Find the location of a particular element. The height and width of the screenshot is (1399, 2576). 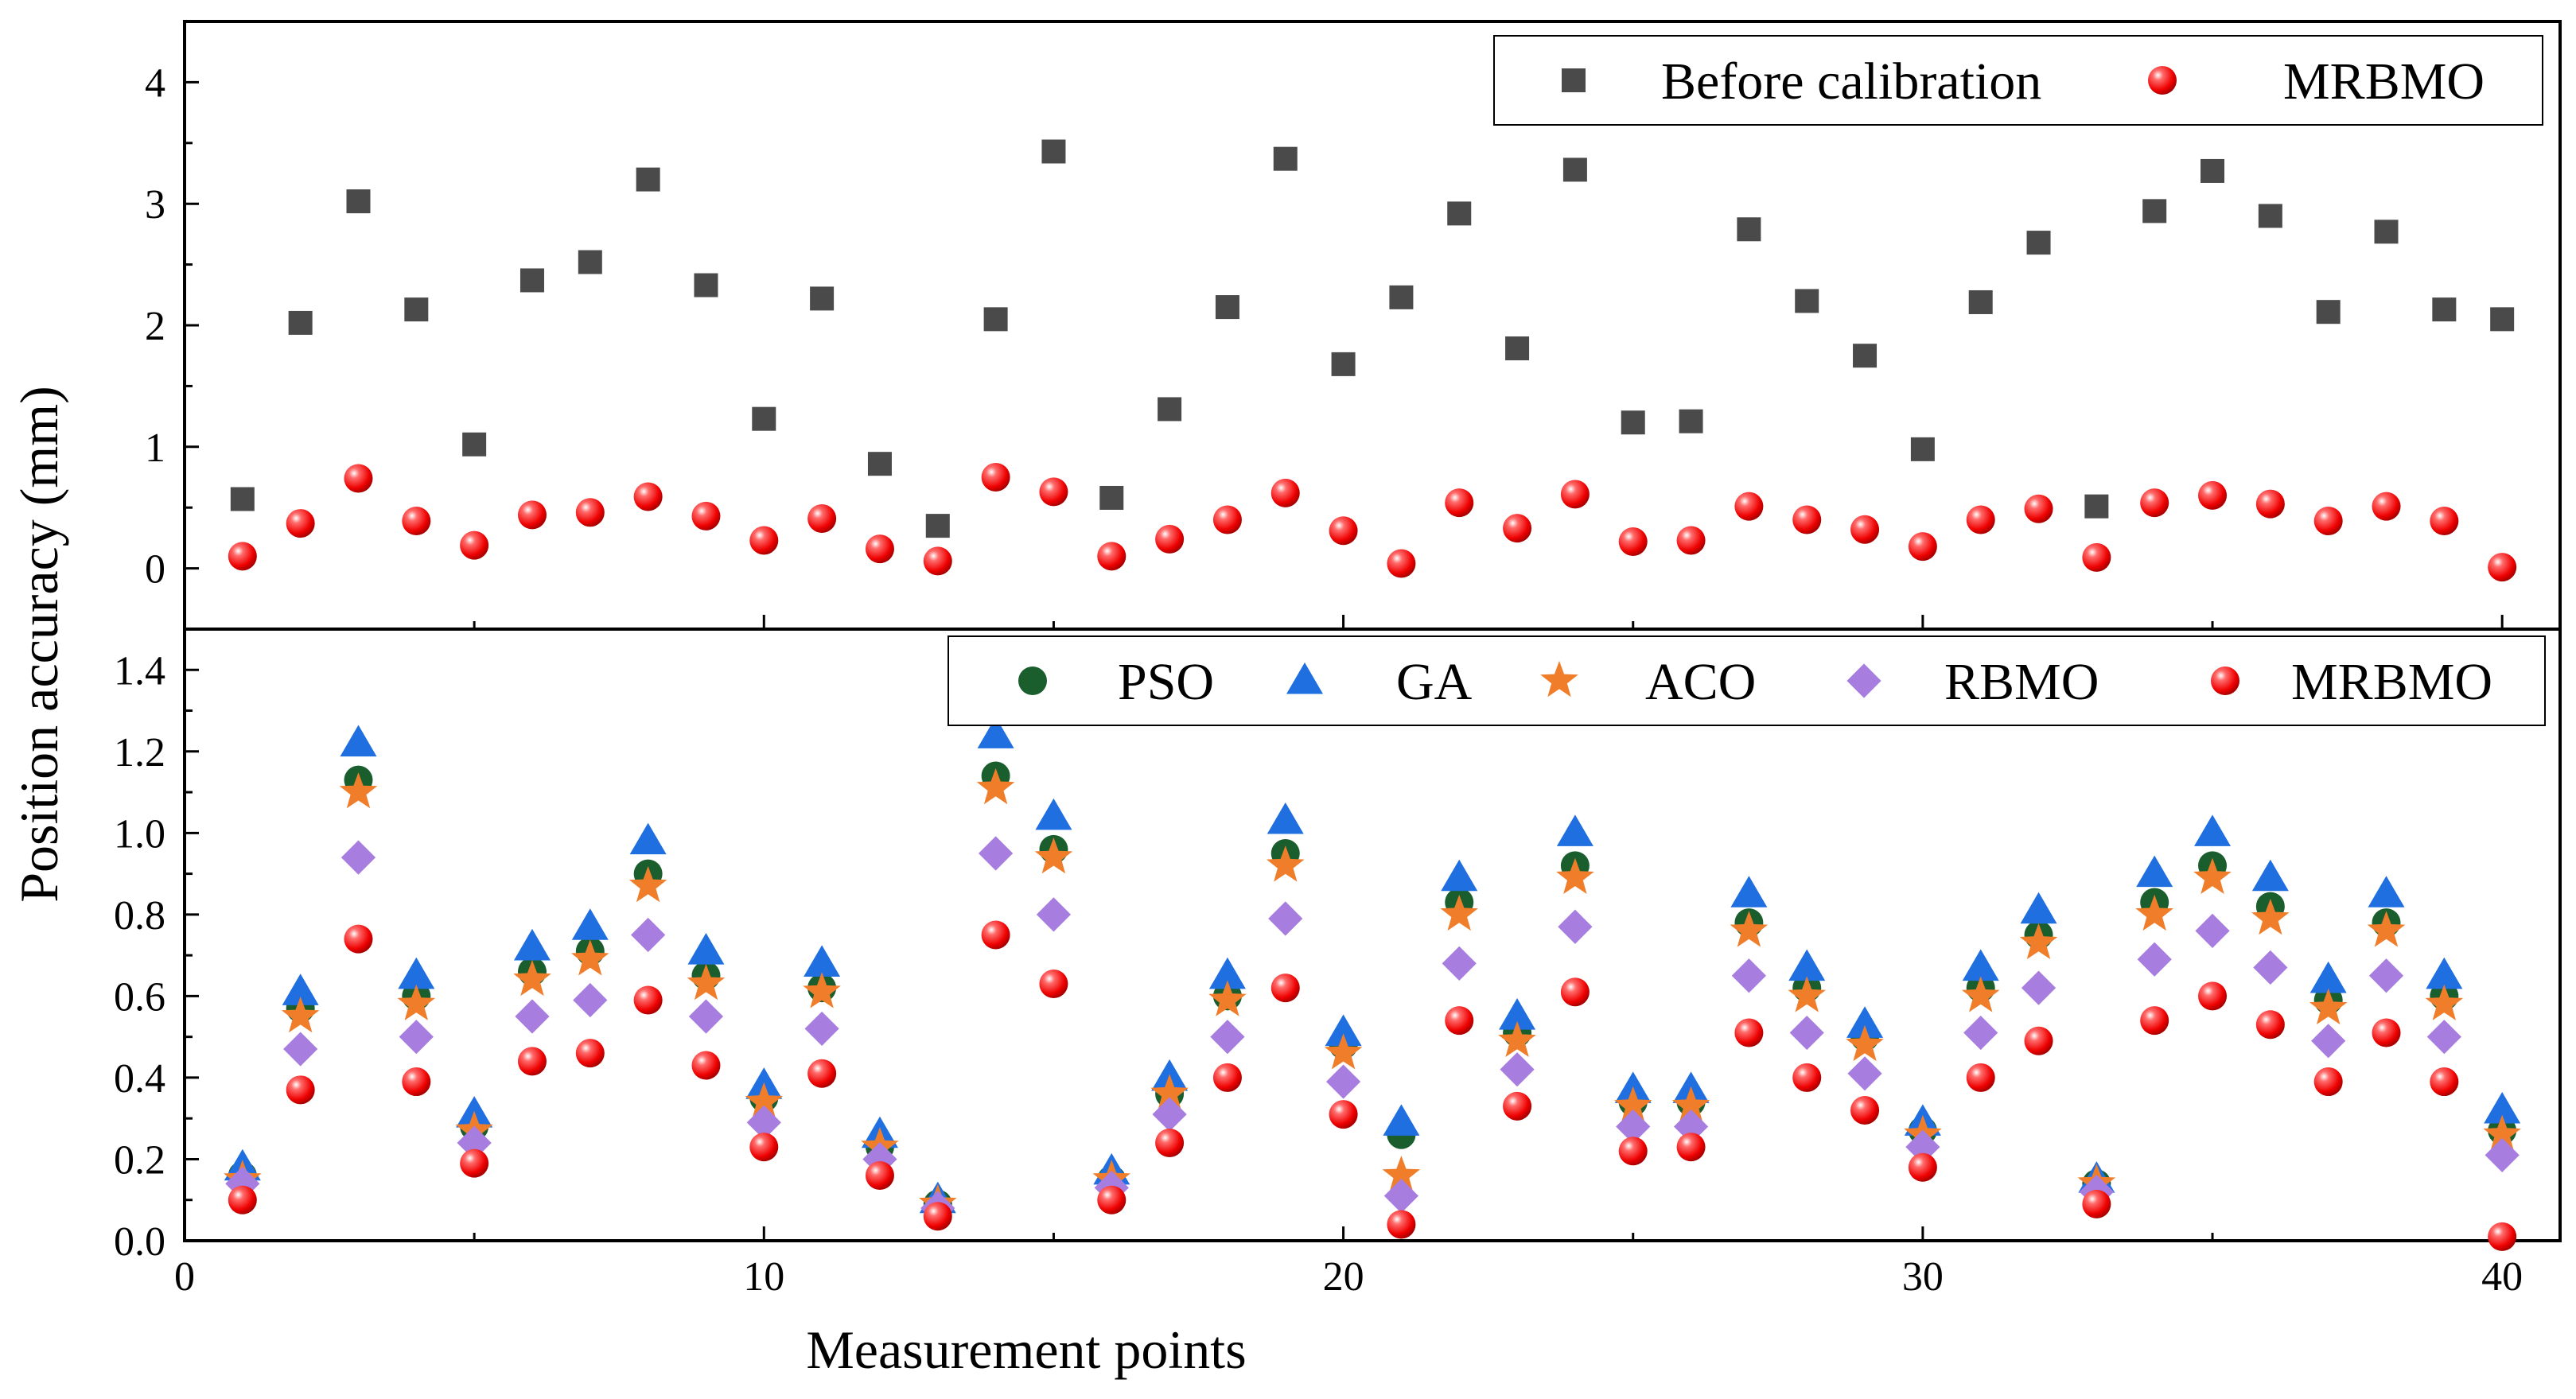

legend: PSO GA ACO RBMO MRBMO is located at coordinates (1747, 680).